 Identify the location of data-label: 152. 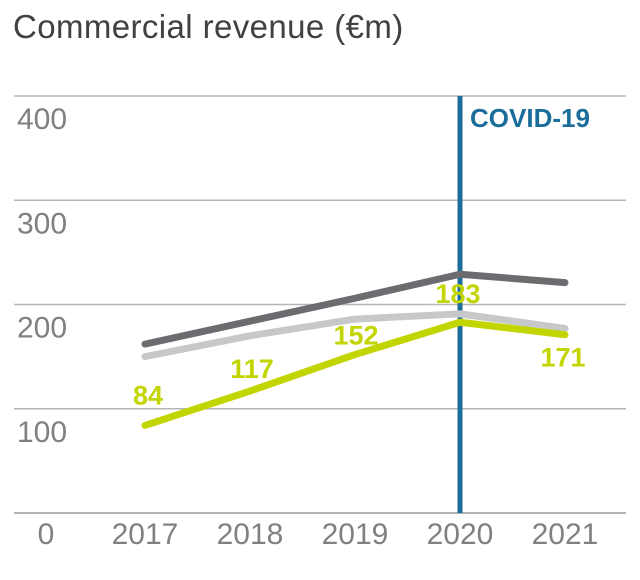
(355, 336).